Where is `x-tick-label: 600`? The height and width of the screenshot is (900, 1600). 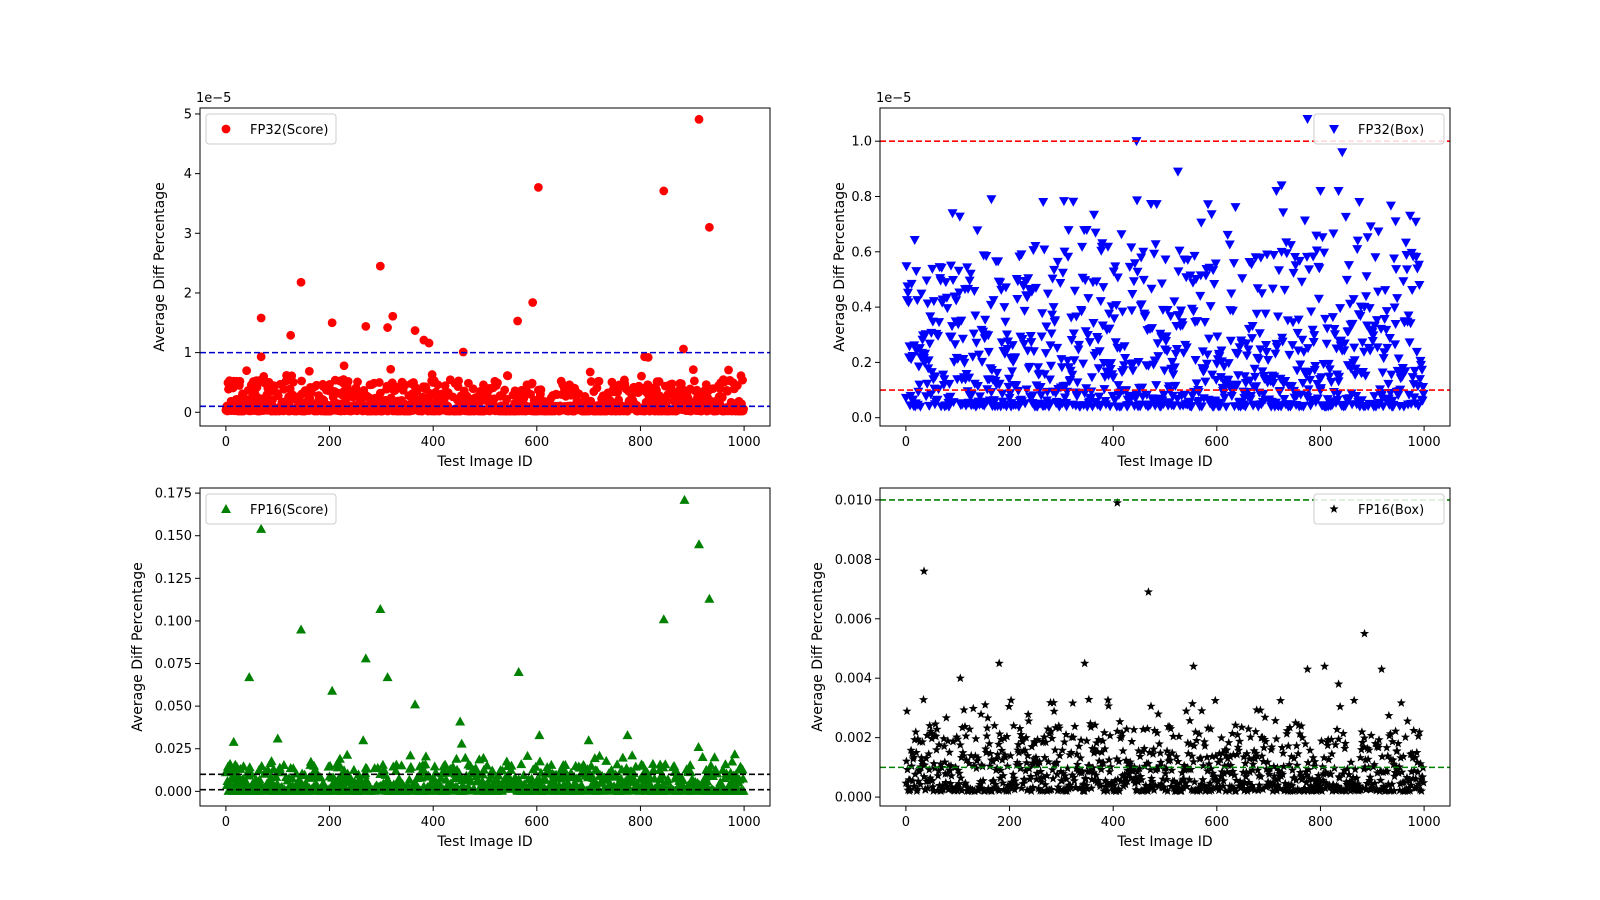 x-tick-label: 600 is located at coordinates (536, 822).